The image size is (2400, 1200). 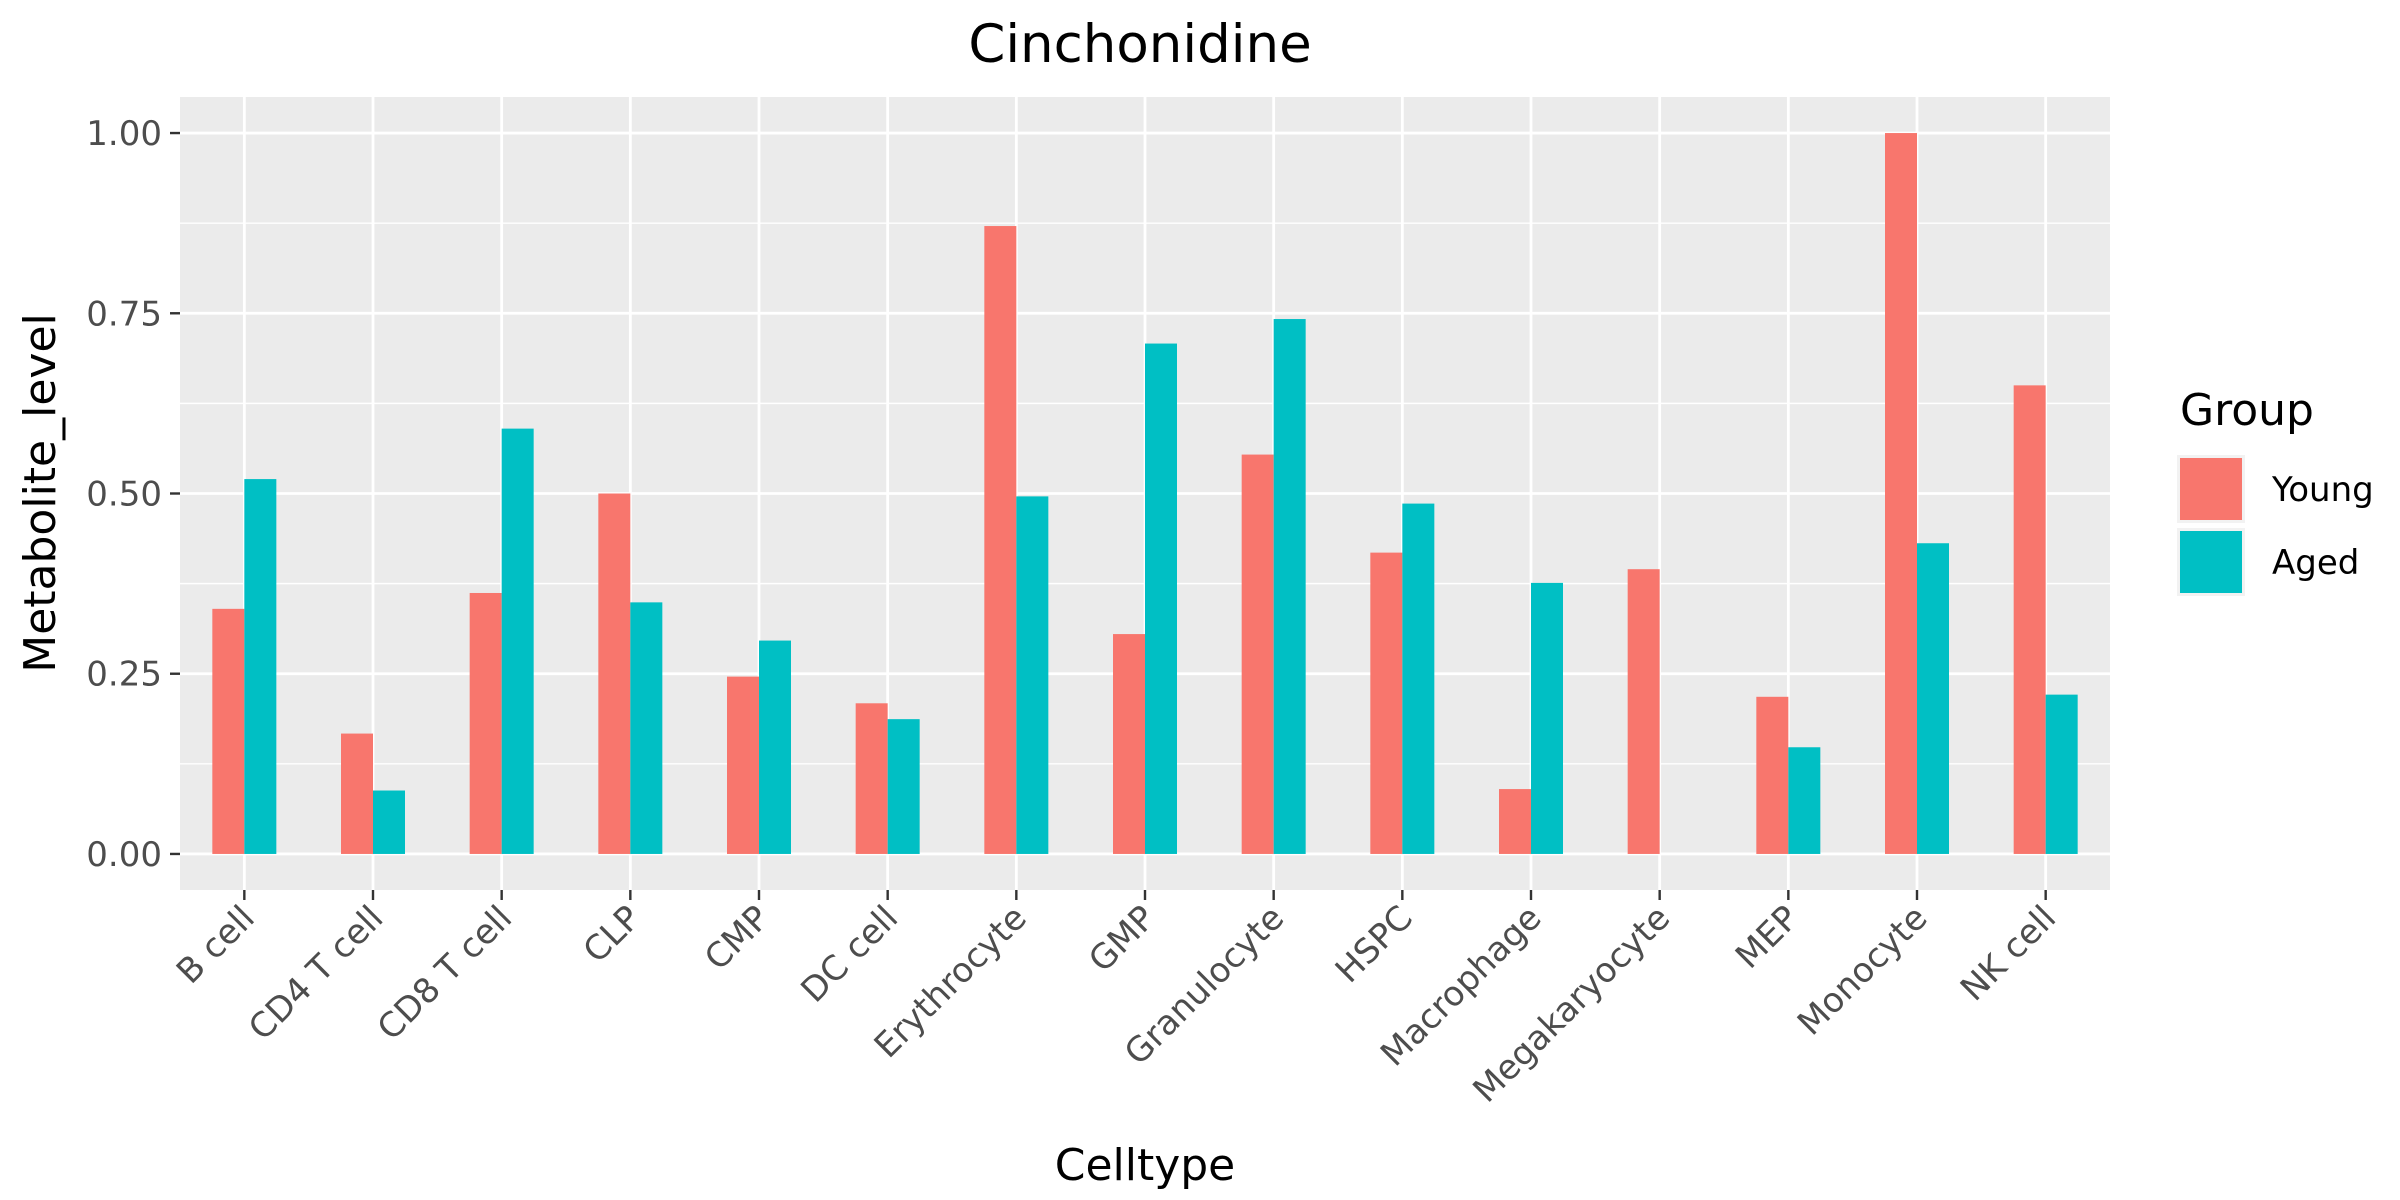 I want to click on bar-young-granulocyte, so click(x=1257, y=654).